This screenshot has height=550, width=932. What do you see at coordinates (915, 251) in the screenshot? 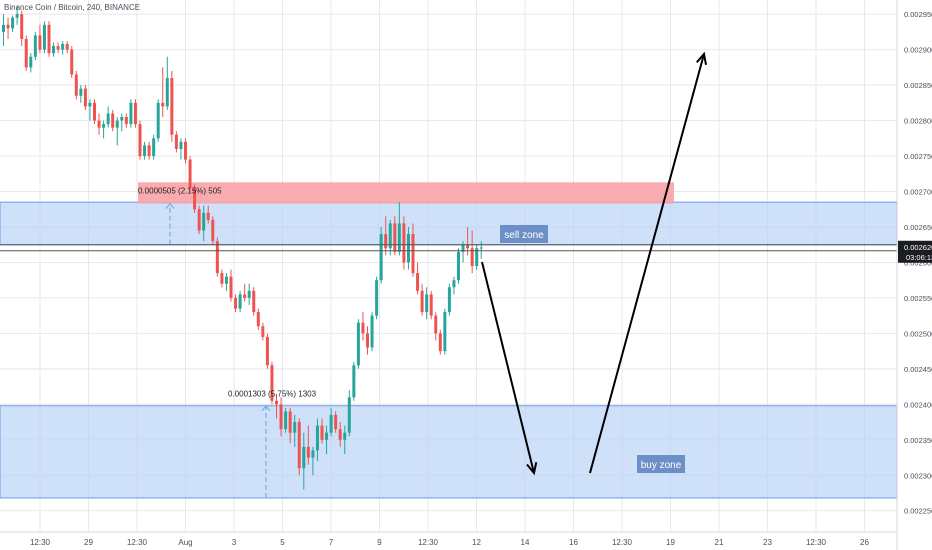
I see `current-price-tag: 0.0026207 03:06:13` at bounding box center [915, 251].